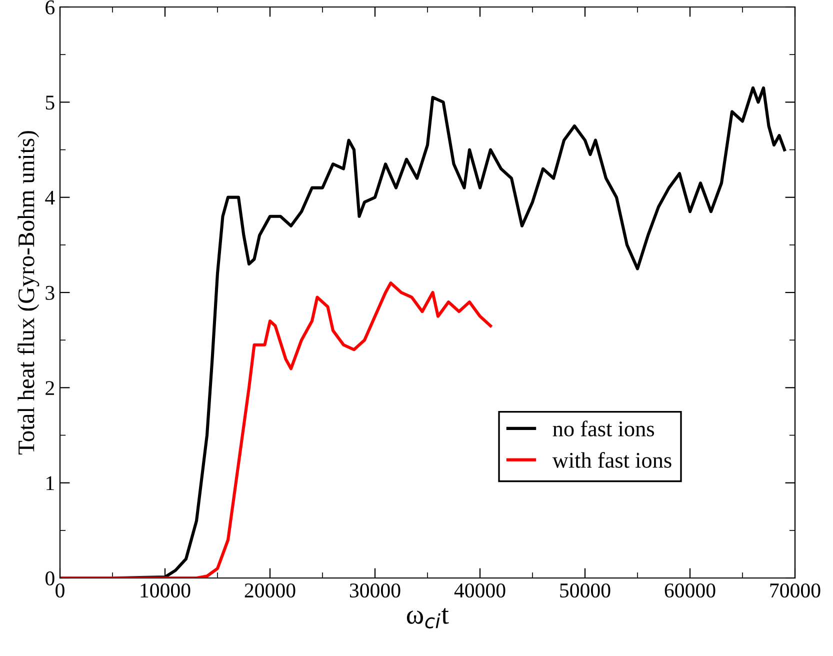 The width and height of the screenshot is (833, 656). What do you see at coordinates (50, 483) in the screenshot?
I see `y-tick-label: 1` at bounding box center [50, 483].